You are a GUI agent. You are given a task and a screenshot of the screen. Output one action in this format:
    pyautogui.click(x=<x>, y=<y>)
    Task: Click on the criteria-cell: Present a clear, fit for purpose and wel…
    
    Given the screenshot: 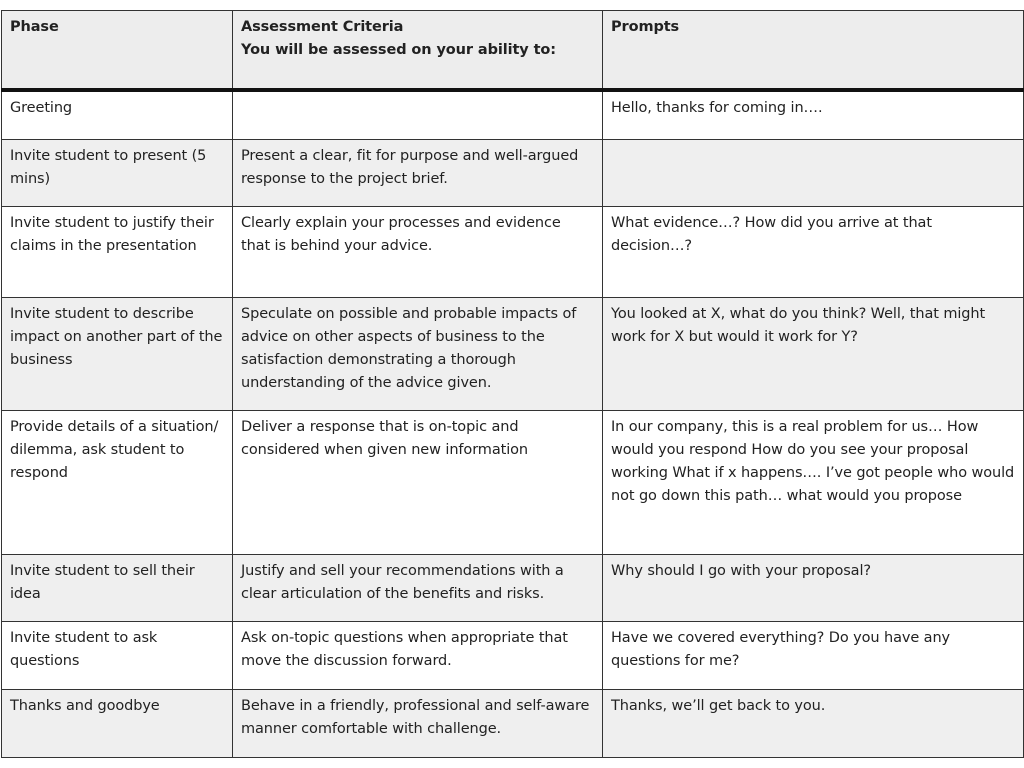 What is the action you would take?
    pyautogui.click(x=417, y=173)
    